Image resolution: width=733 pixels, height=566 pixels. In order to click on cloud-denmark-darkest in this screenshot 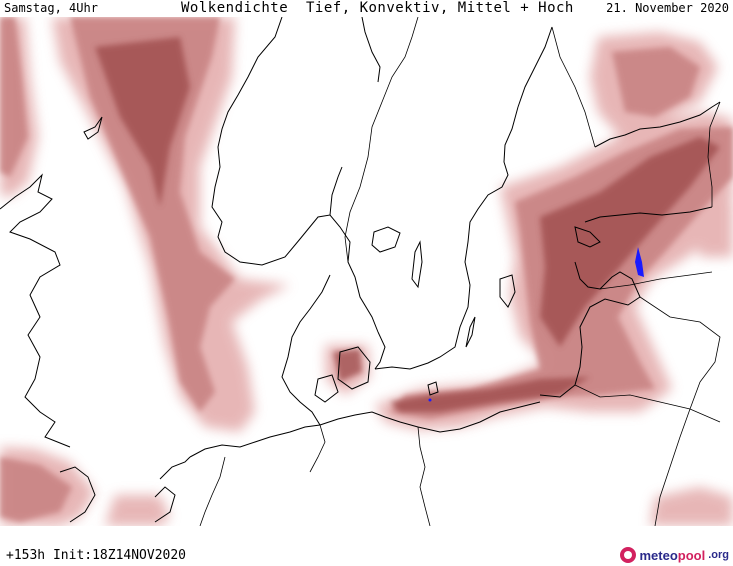, I will do `click(347, 365)`.